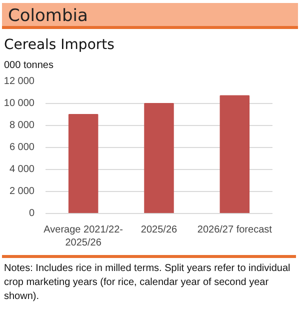 The width and height of the screenshot is (302, 331). I want to click on x-tick-label: 2025/26, so click(159, 230).